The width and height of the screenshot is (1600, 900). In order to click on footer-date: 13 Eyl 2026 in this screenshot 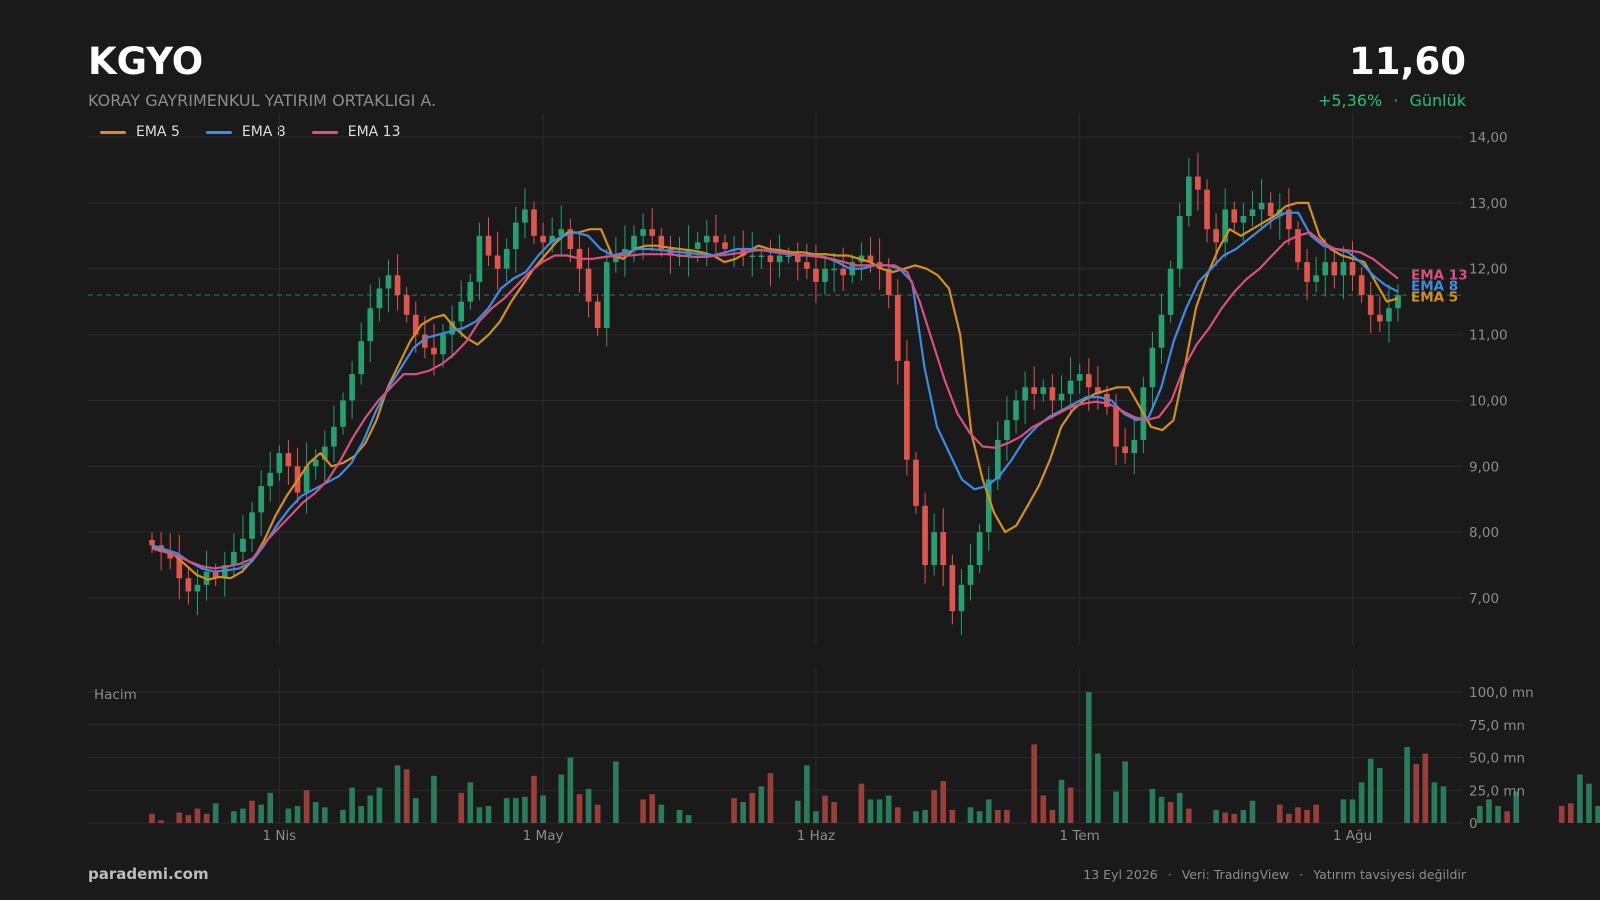, I will do `click(1120, 874)`.